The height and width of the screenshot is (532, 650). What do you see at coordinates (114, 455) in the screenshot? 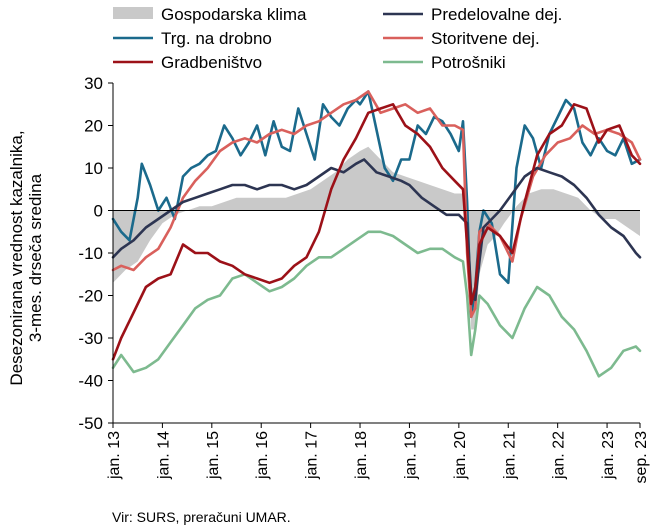
I see `x-tick-label: jan. 13` at bounding box center [114, 455].